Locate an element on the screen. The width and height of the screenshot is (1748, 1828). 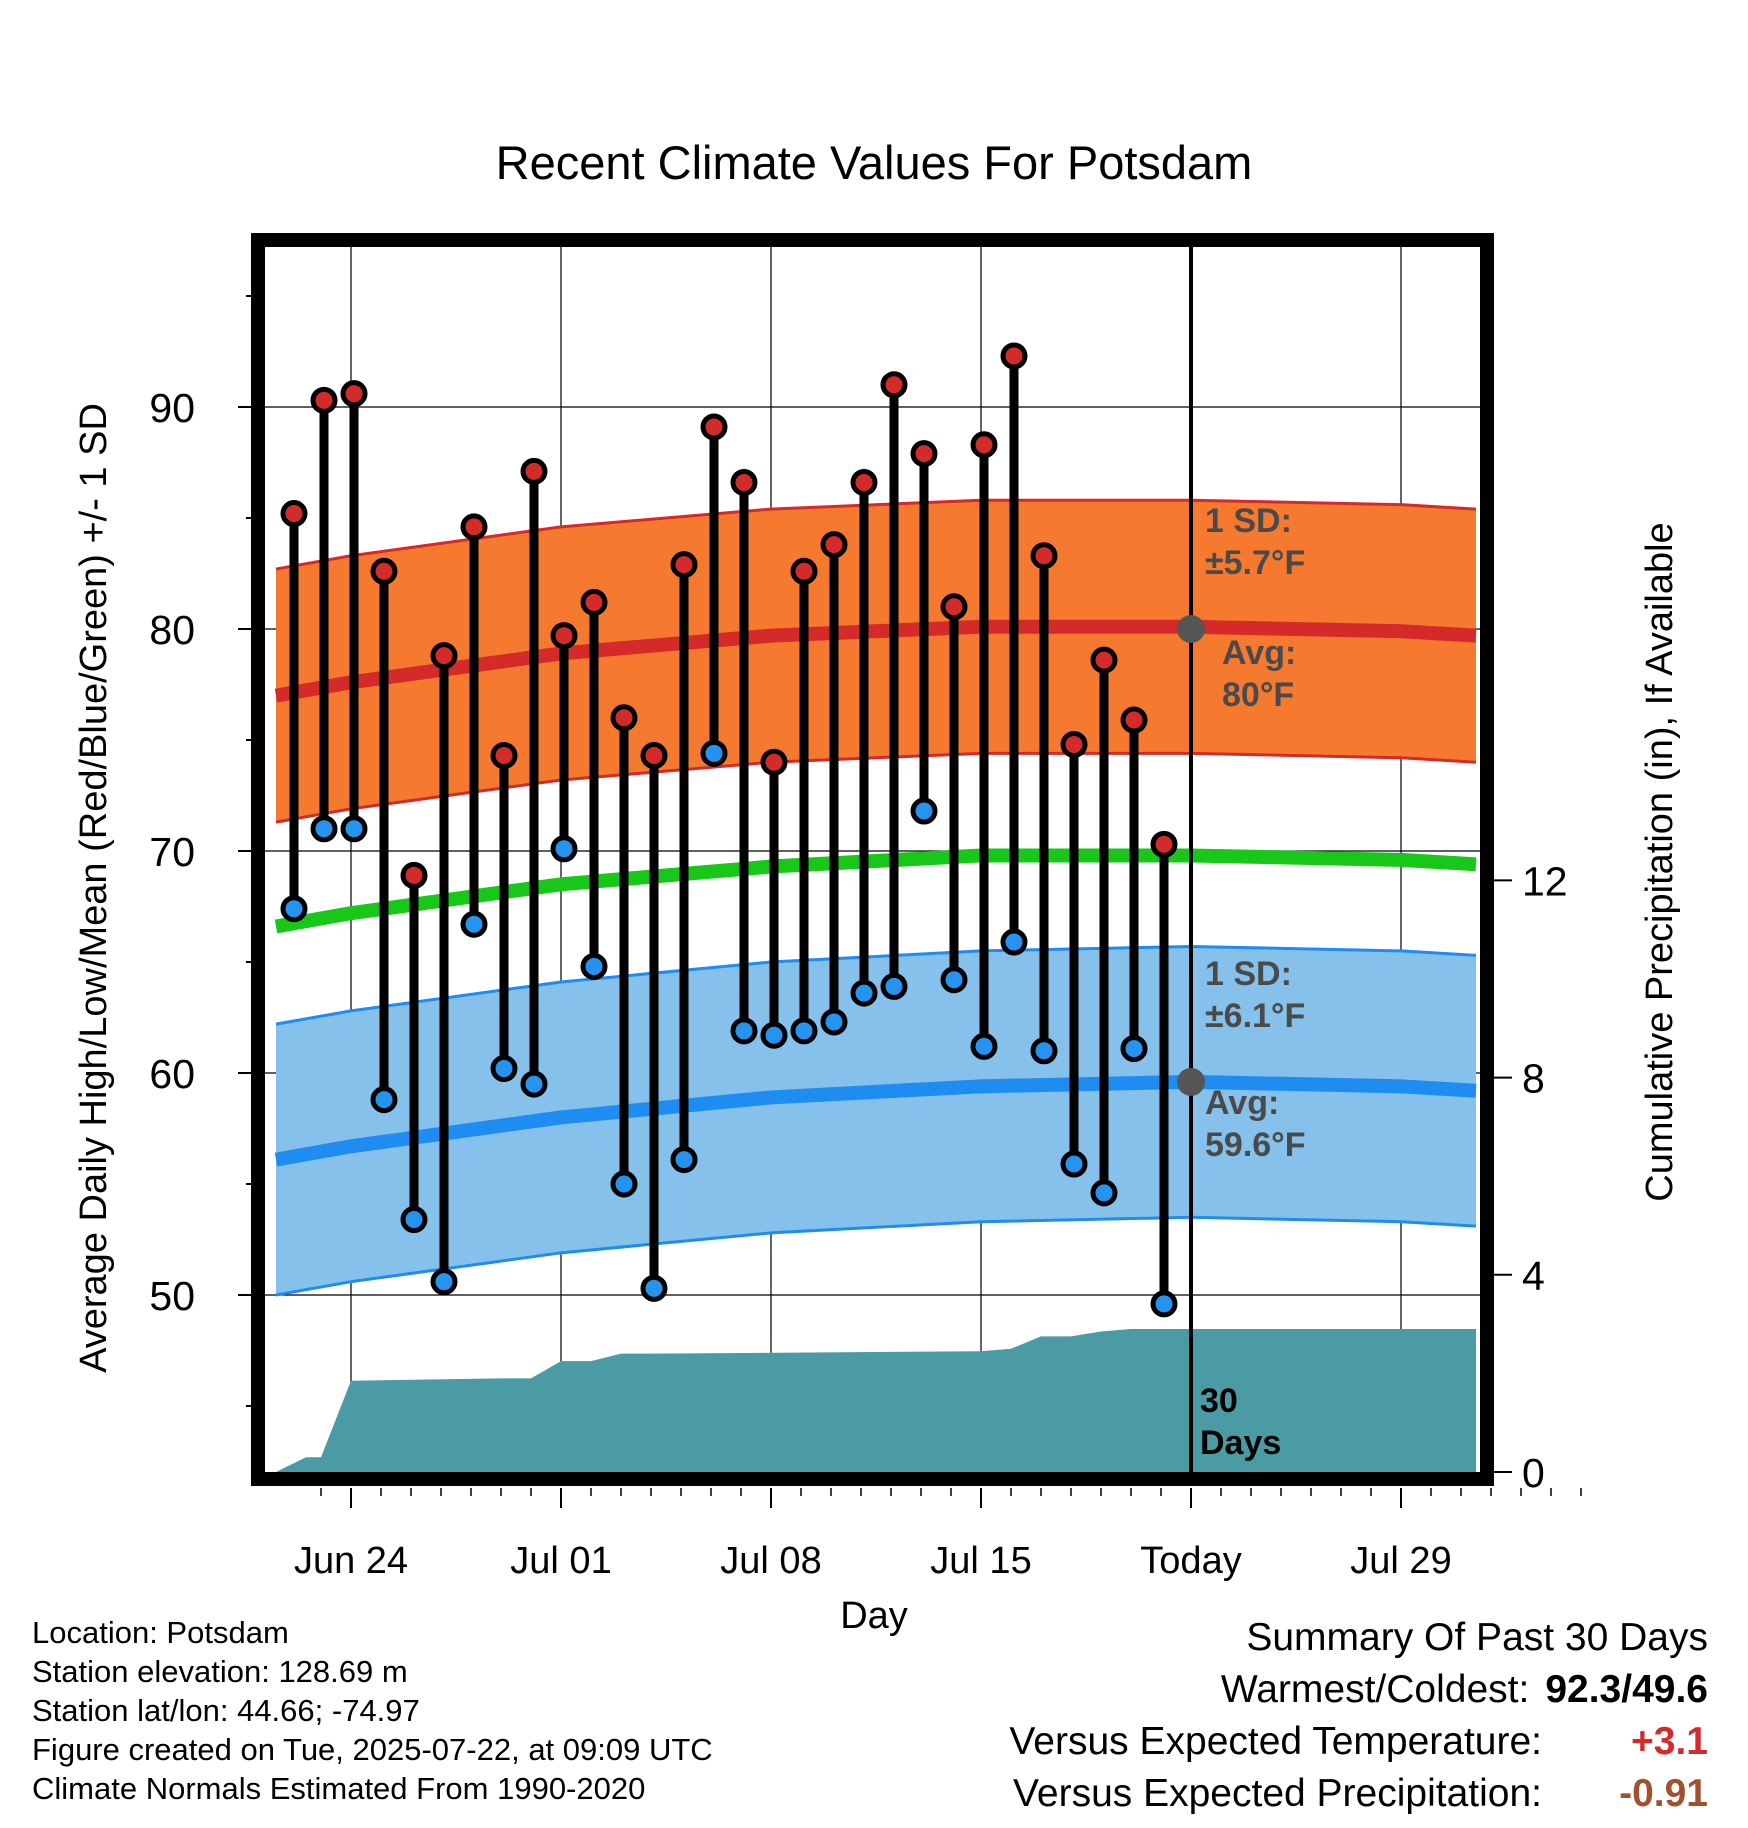
today-low-avg-marker is located at coordinates (1191, 1081).